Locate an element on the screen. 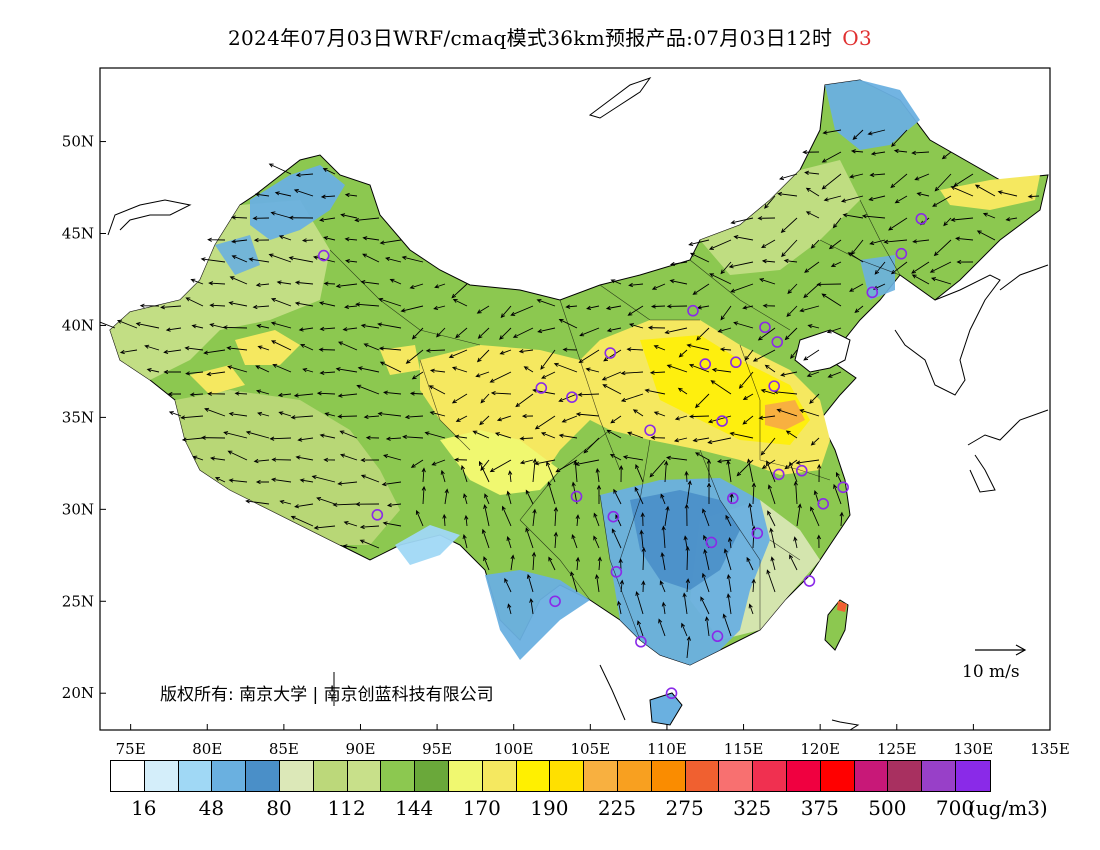  lat-tick-label: 45N is located at coordinates (78, 234).